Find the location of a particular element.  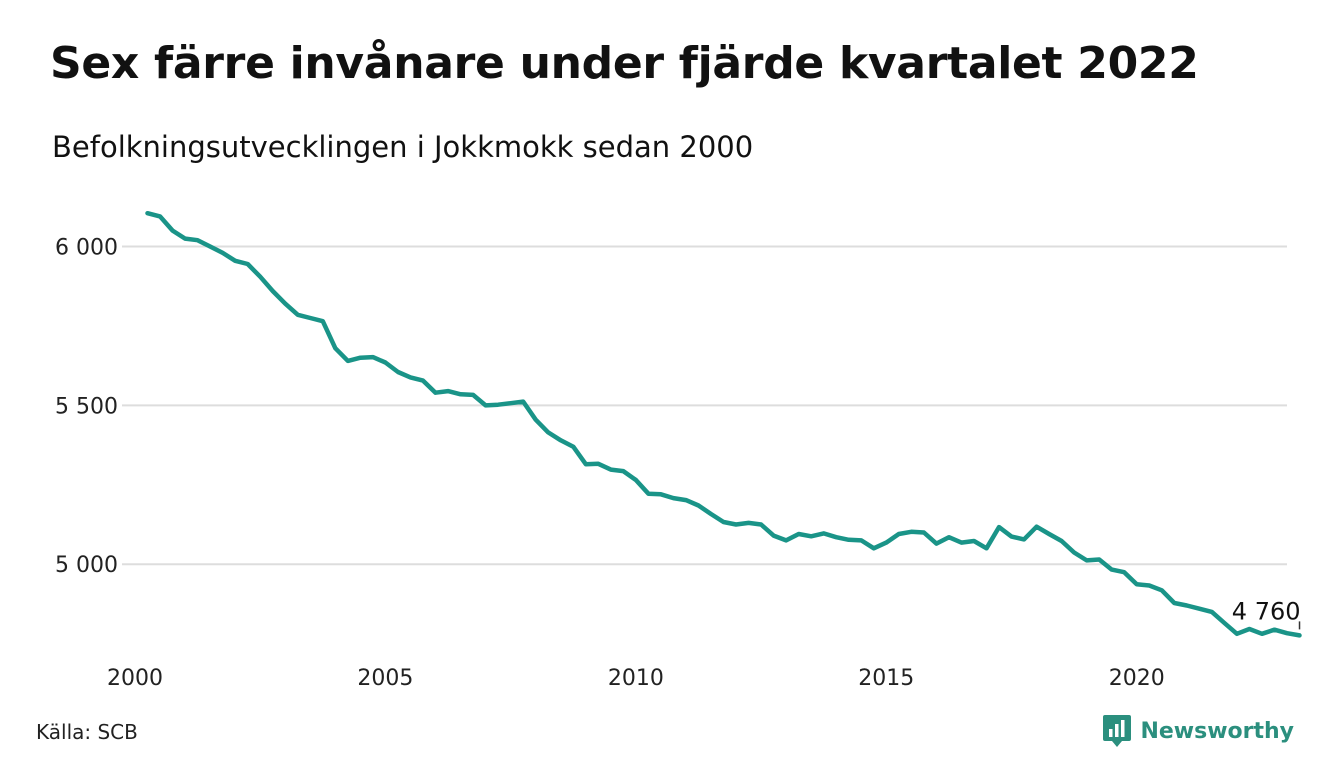

x-tick-label: 2010 is located at coordinates (636, 678).